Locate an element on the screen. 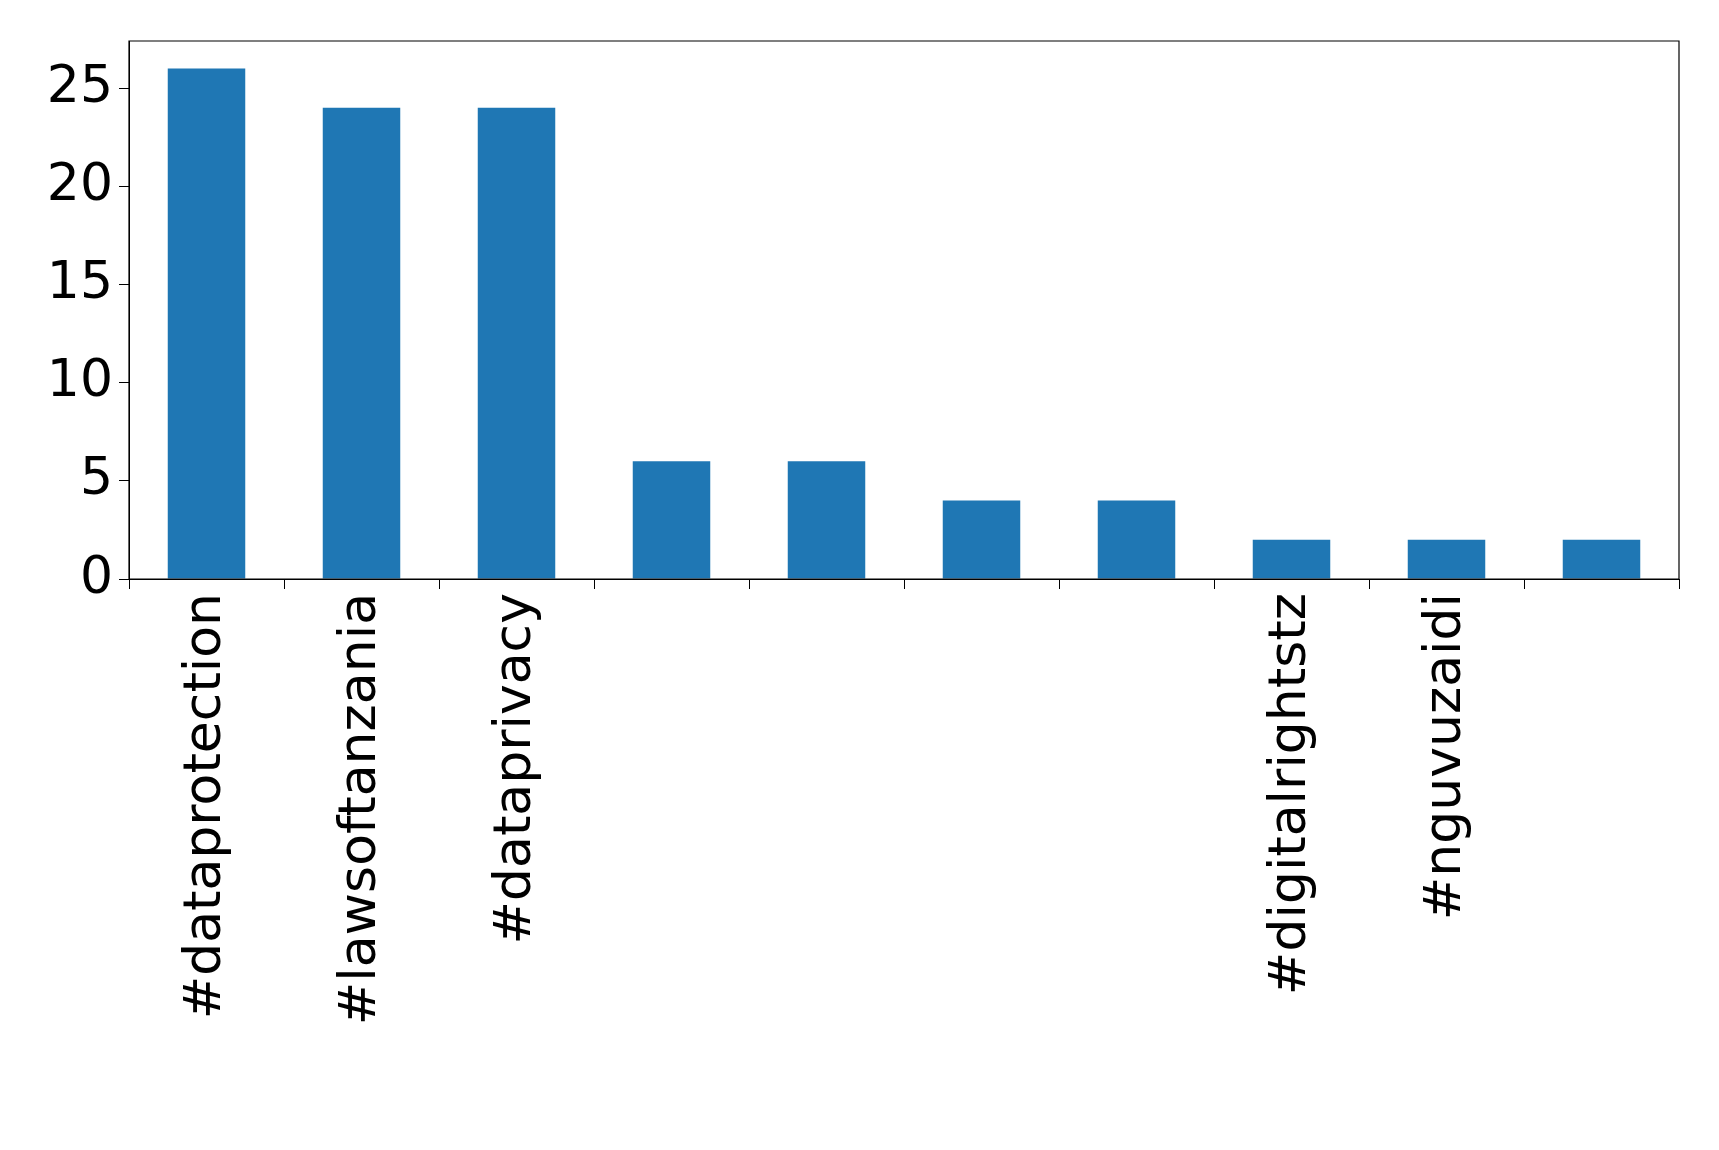  y-tick-label: 15 is located at coordinates (79, 279).